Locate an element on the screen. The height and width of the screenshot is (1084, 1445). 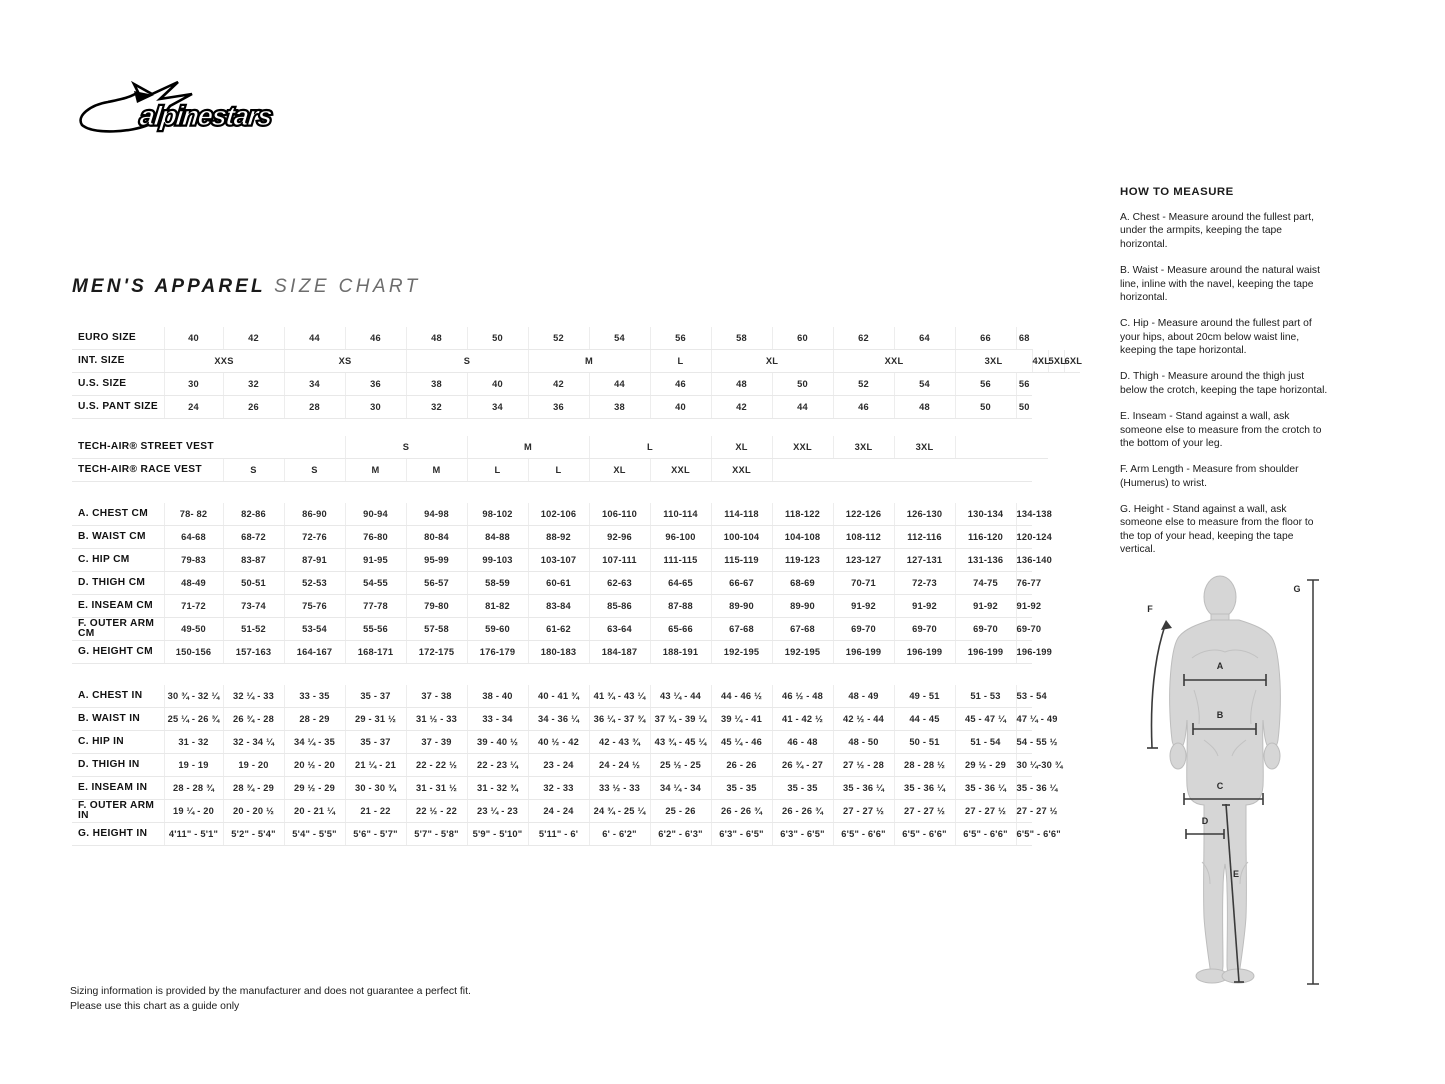
cell: 46 is located at coordinates (375, 338).